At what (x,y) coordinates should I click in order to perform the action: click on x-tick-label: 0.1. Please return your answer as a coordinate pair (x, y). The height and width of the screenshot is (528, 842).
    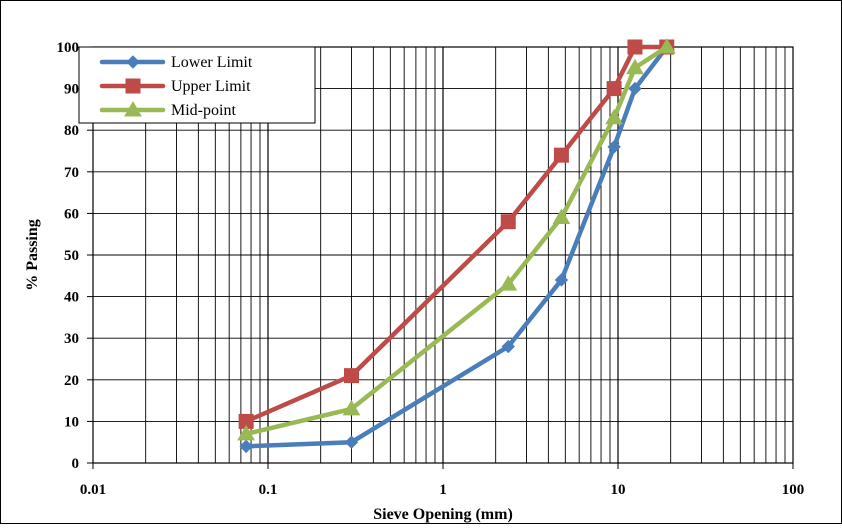
    Looking at the image, I should click on (268, 490).